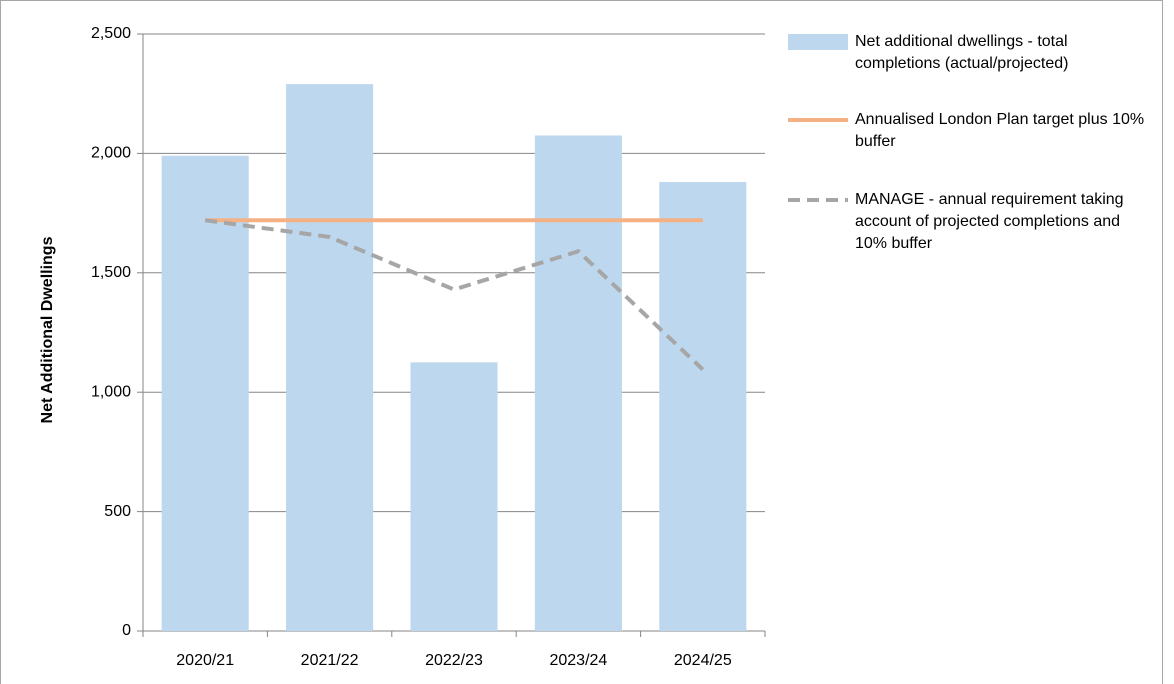  I want to click on x-tick-label: 2022/23, so click(454, 660).